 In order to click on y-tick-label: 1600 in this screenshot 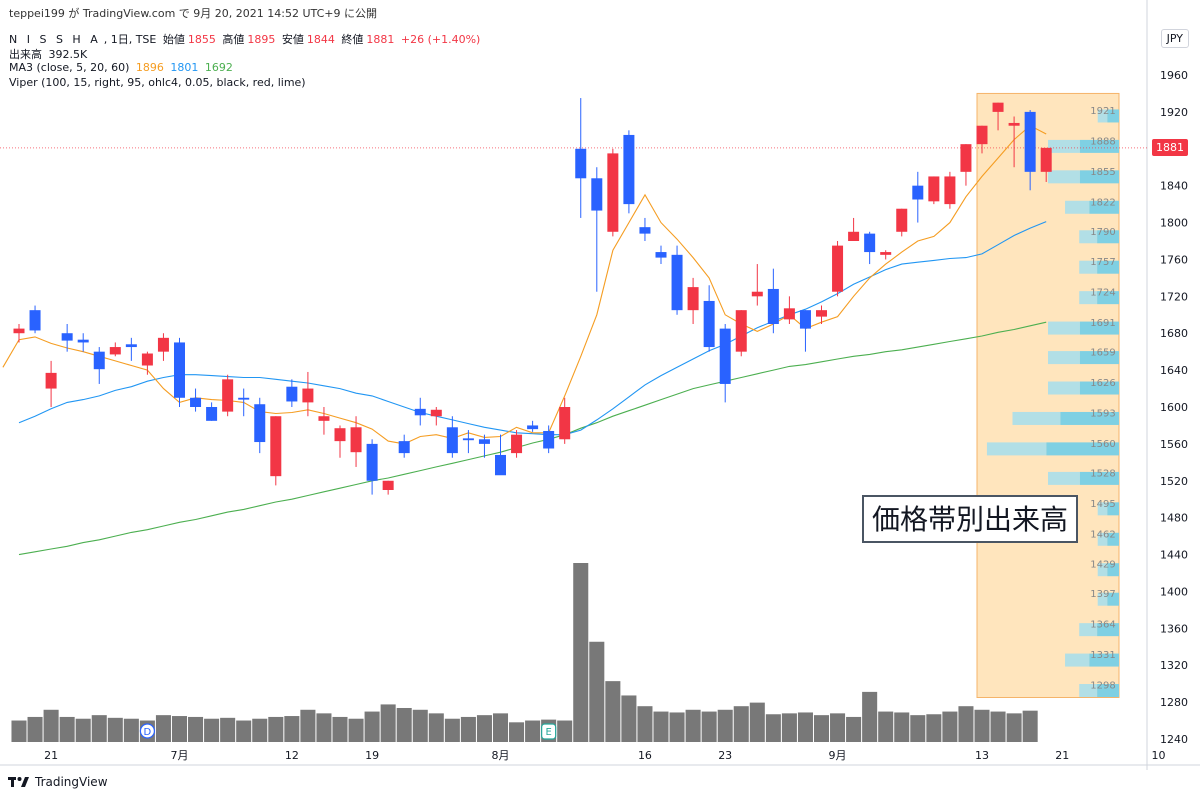, I will do `click(1174, 407)`.